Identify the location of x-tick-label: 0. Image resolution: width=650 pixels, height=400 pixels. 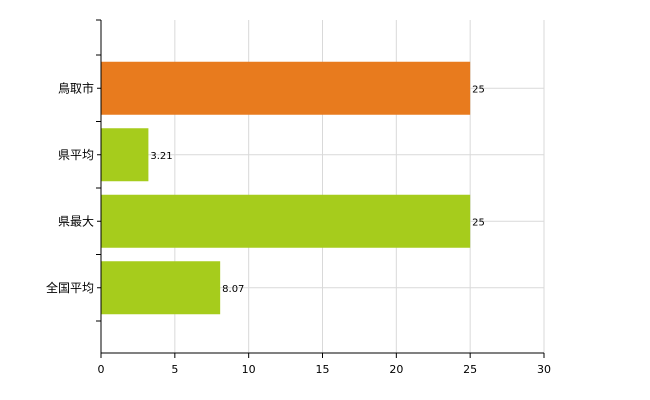
(101, 369).